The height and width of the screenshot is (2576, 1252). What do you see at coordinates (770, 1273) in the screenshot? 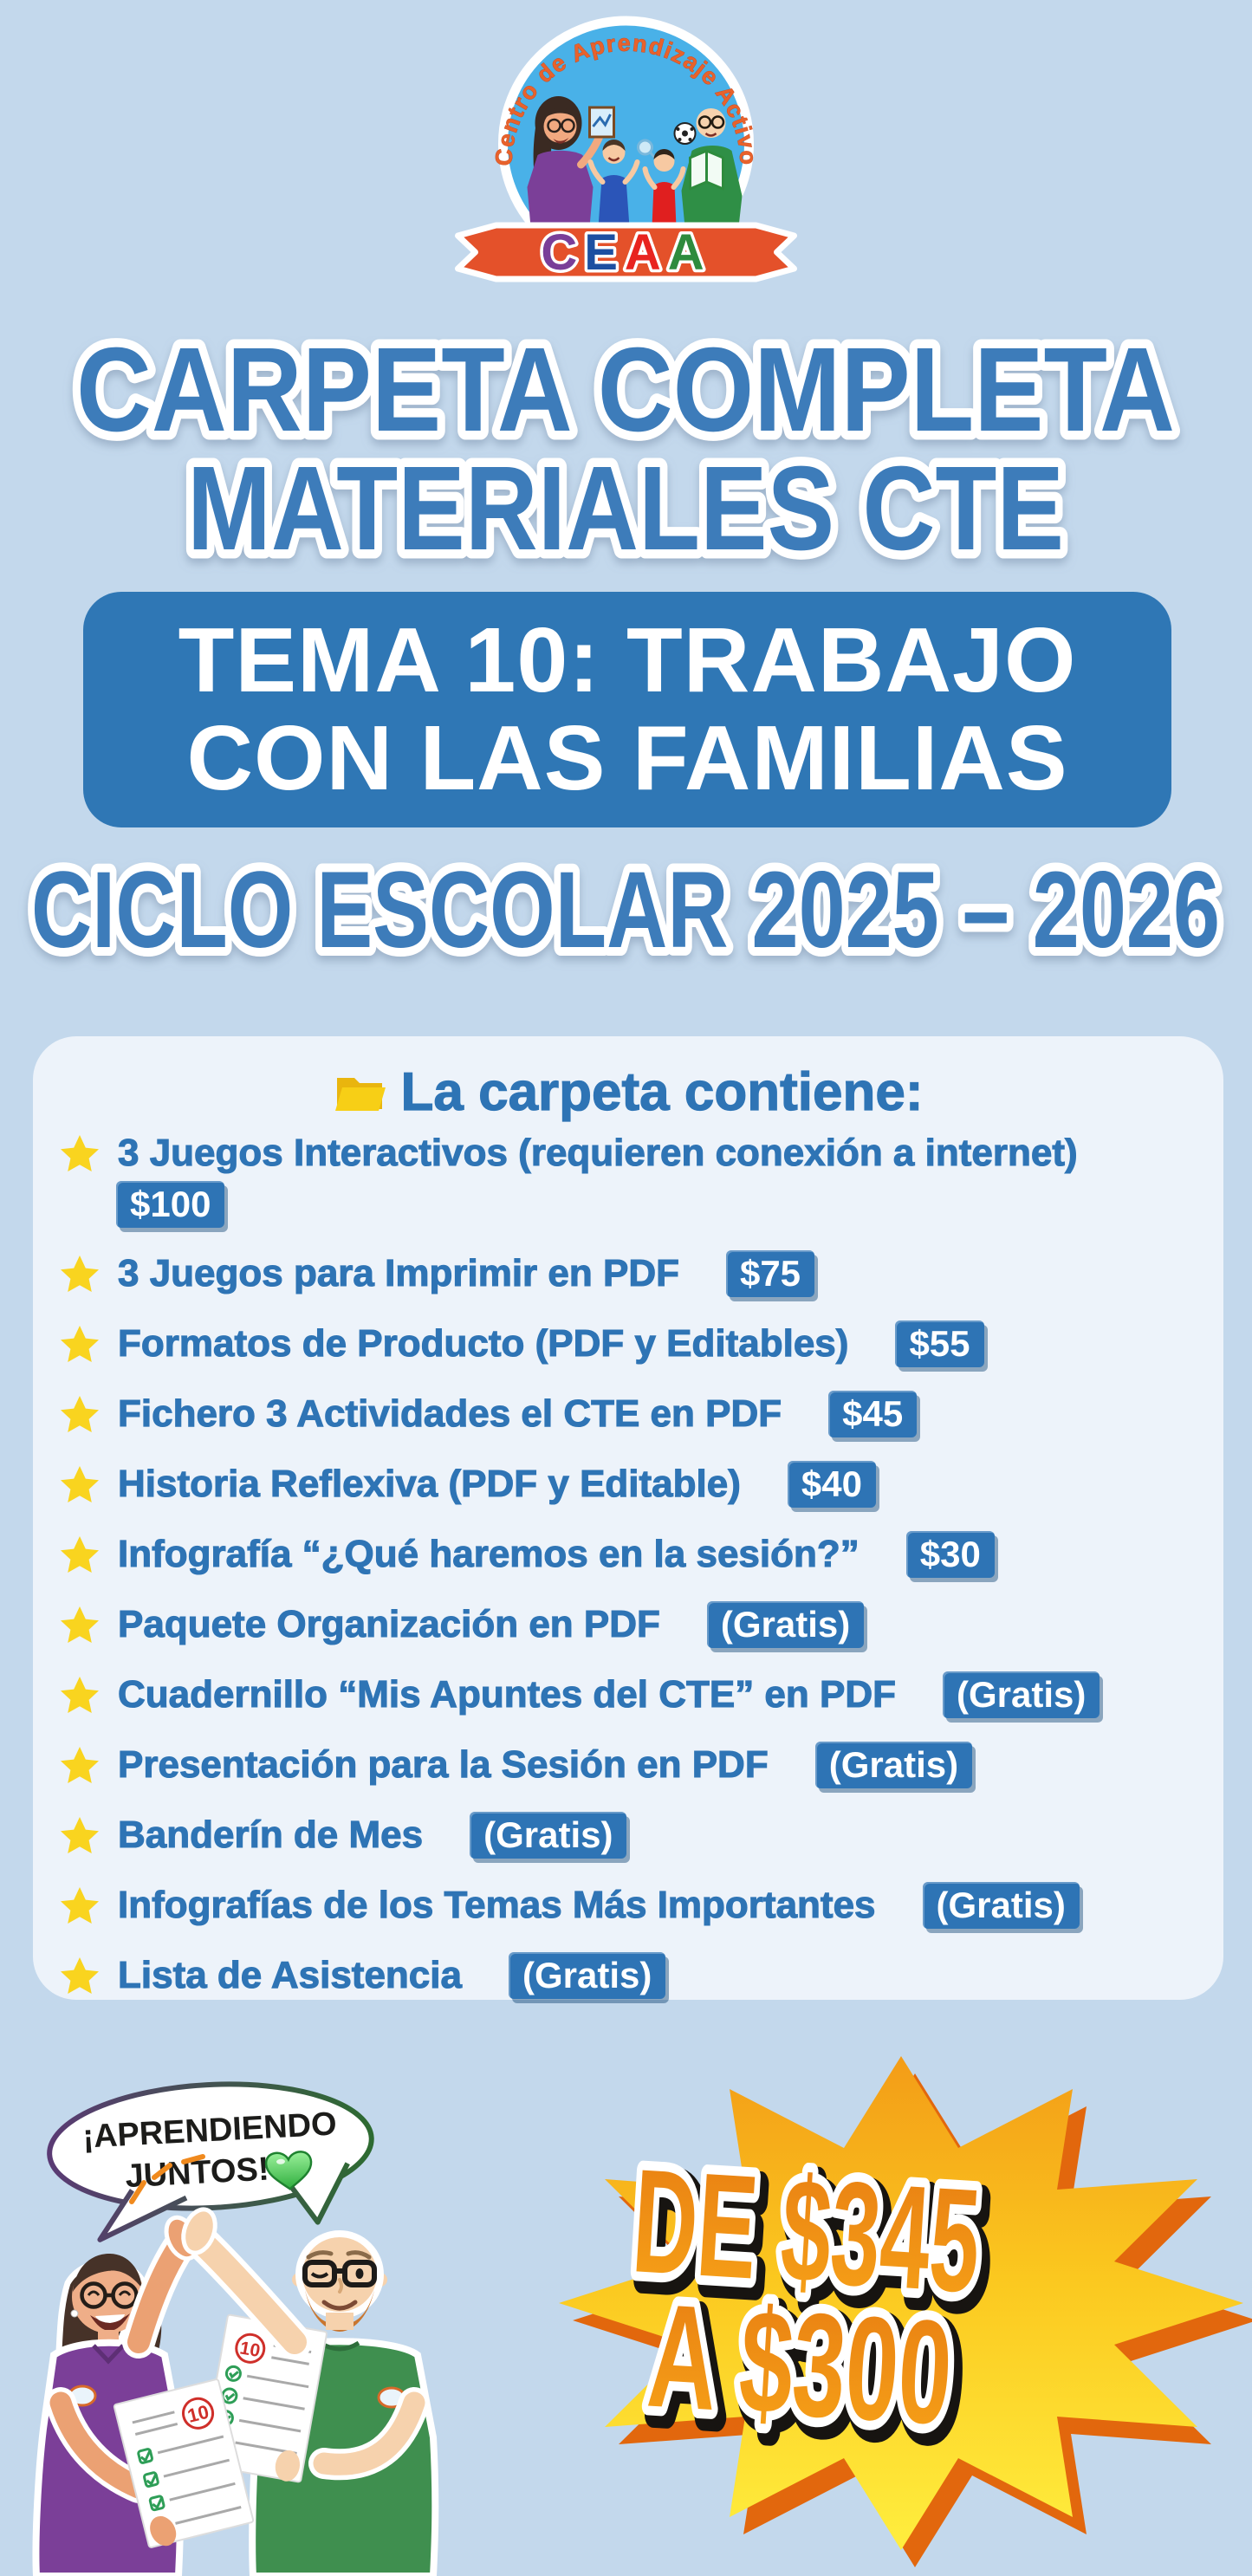
I see `price-badge: $75` at bounding box center [770, 1273].